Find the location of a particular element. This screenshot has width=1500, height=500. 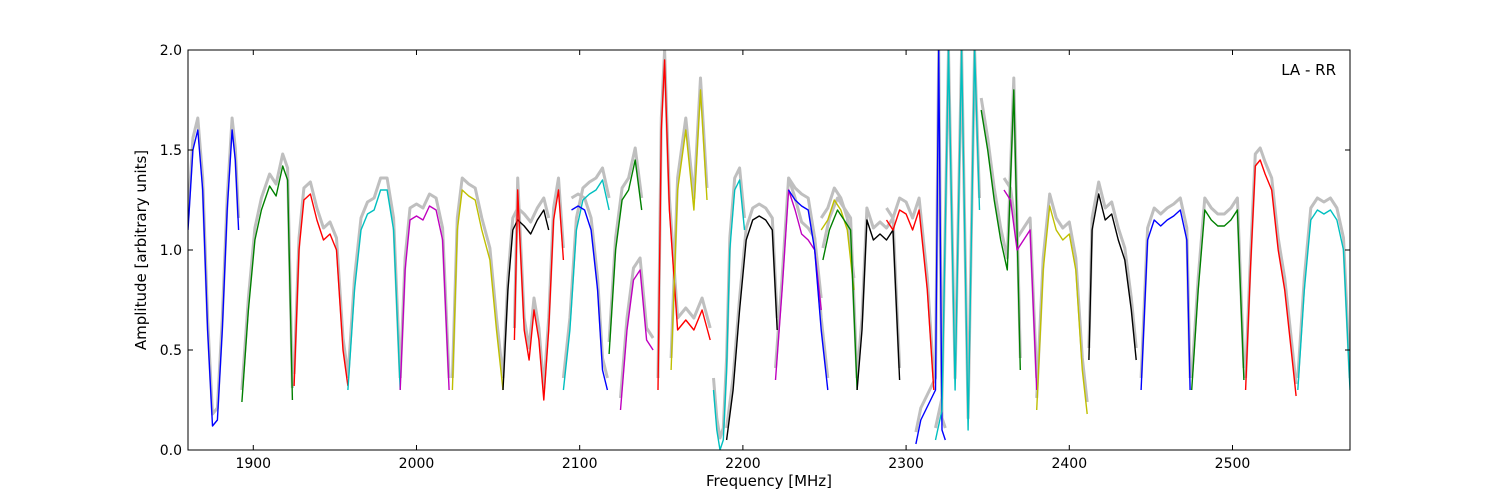

x-tick-label: 2300 is located at coordinates (906, 464).